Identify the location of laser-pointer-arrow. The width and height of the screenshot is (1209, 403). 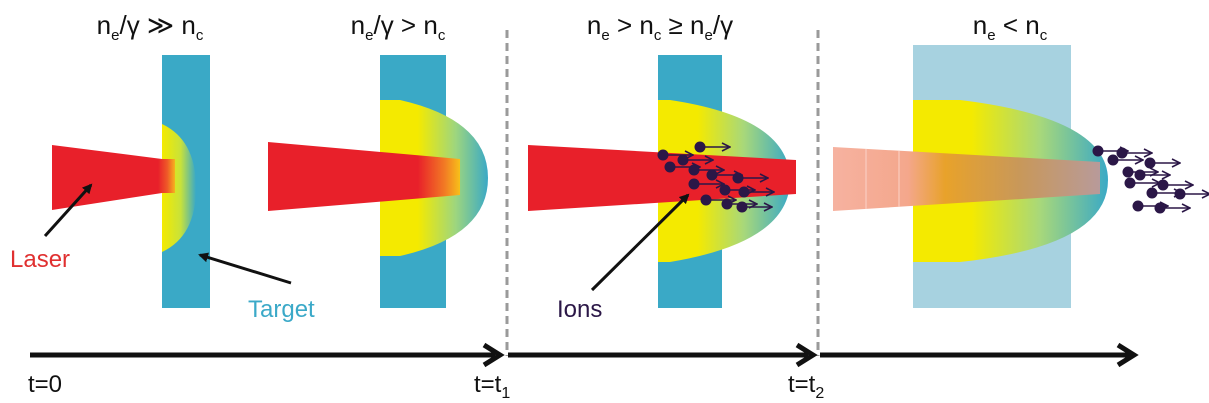
(68, 210).